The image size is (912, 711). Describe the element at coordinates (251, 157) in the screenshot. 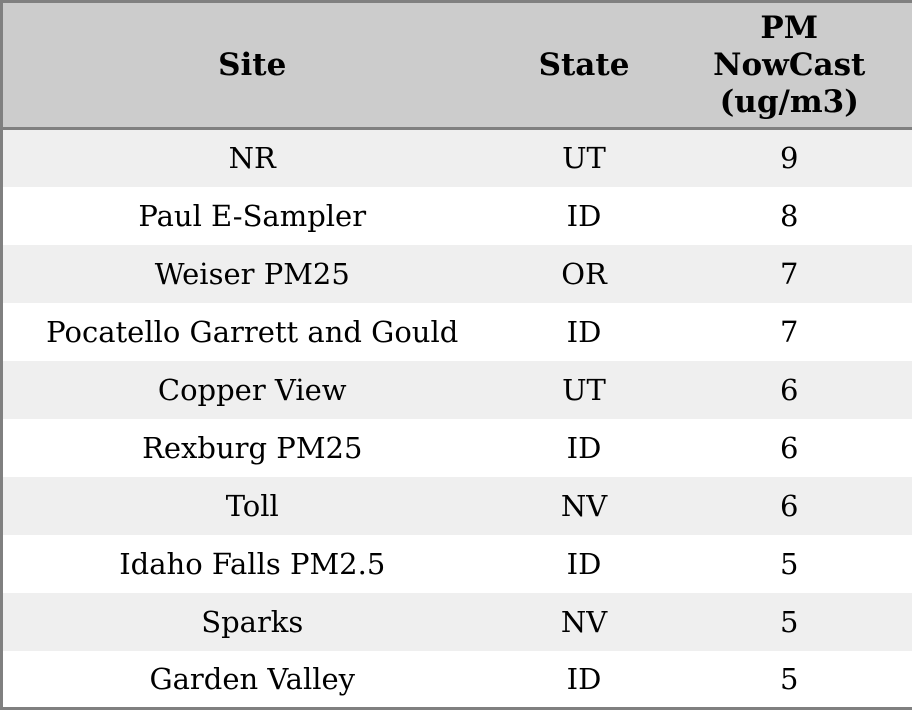

I see `cell-site: NR` at that location.